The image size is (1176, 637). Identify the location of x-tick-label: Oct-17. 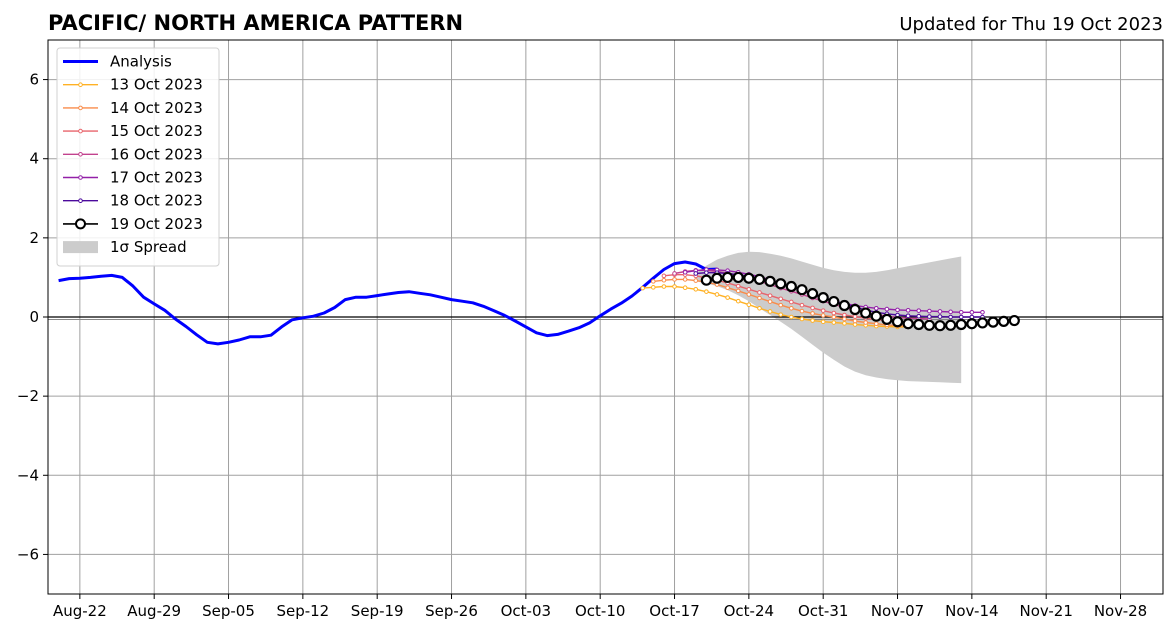
(674, 611).